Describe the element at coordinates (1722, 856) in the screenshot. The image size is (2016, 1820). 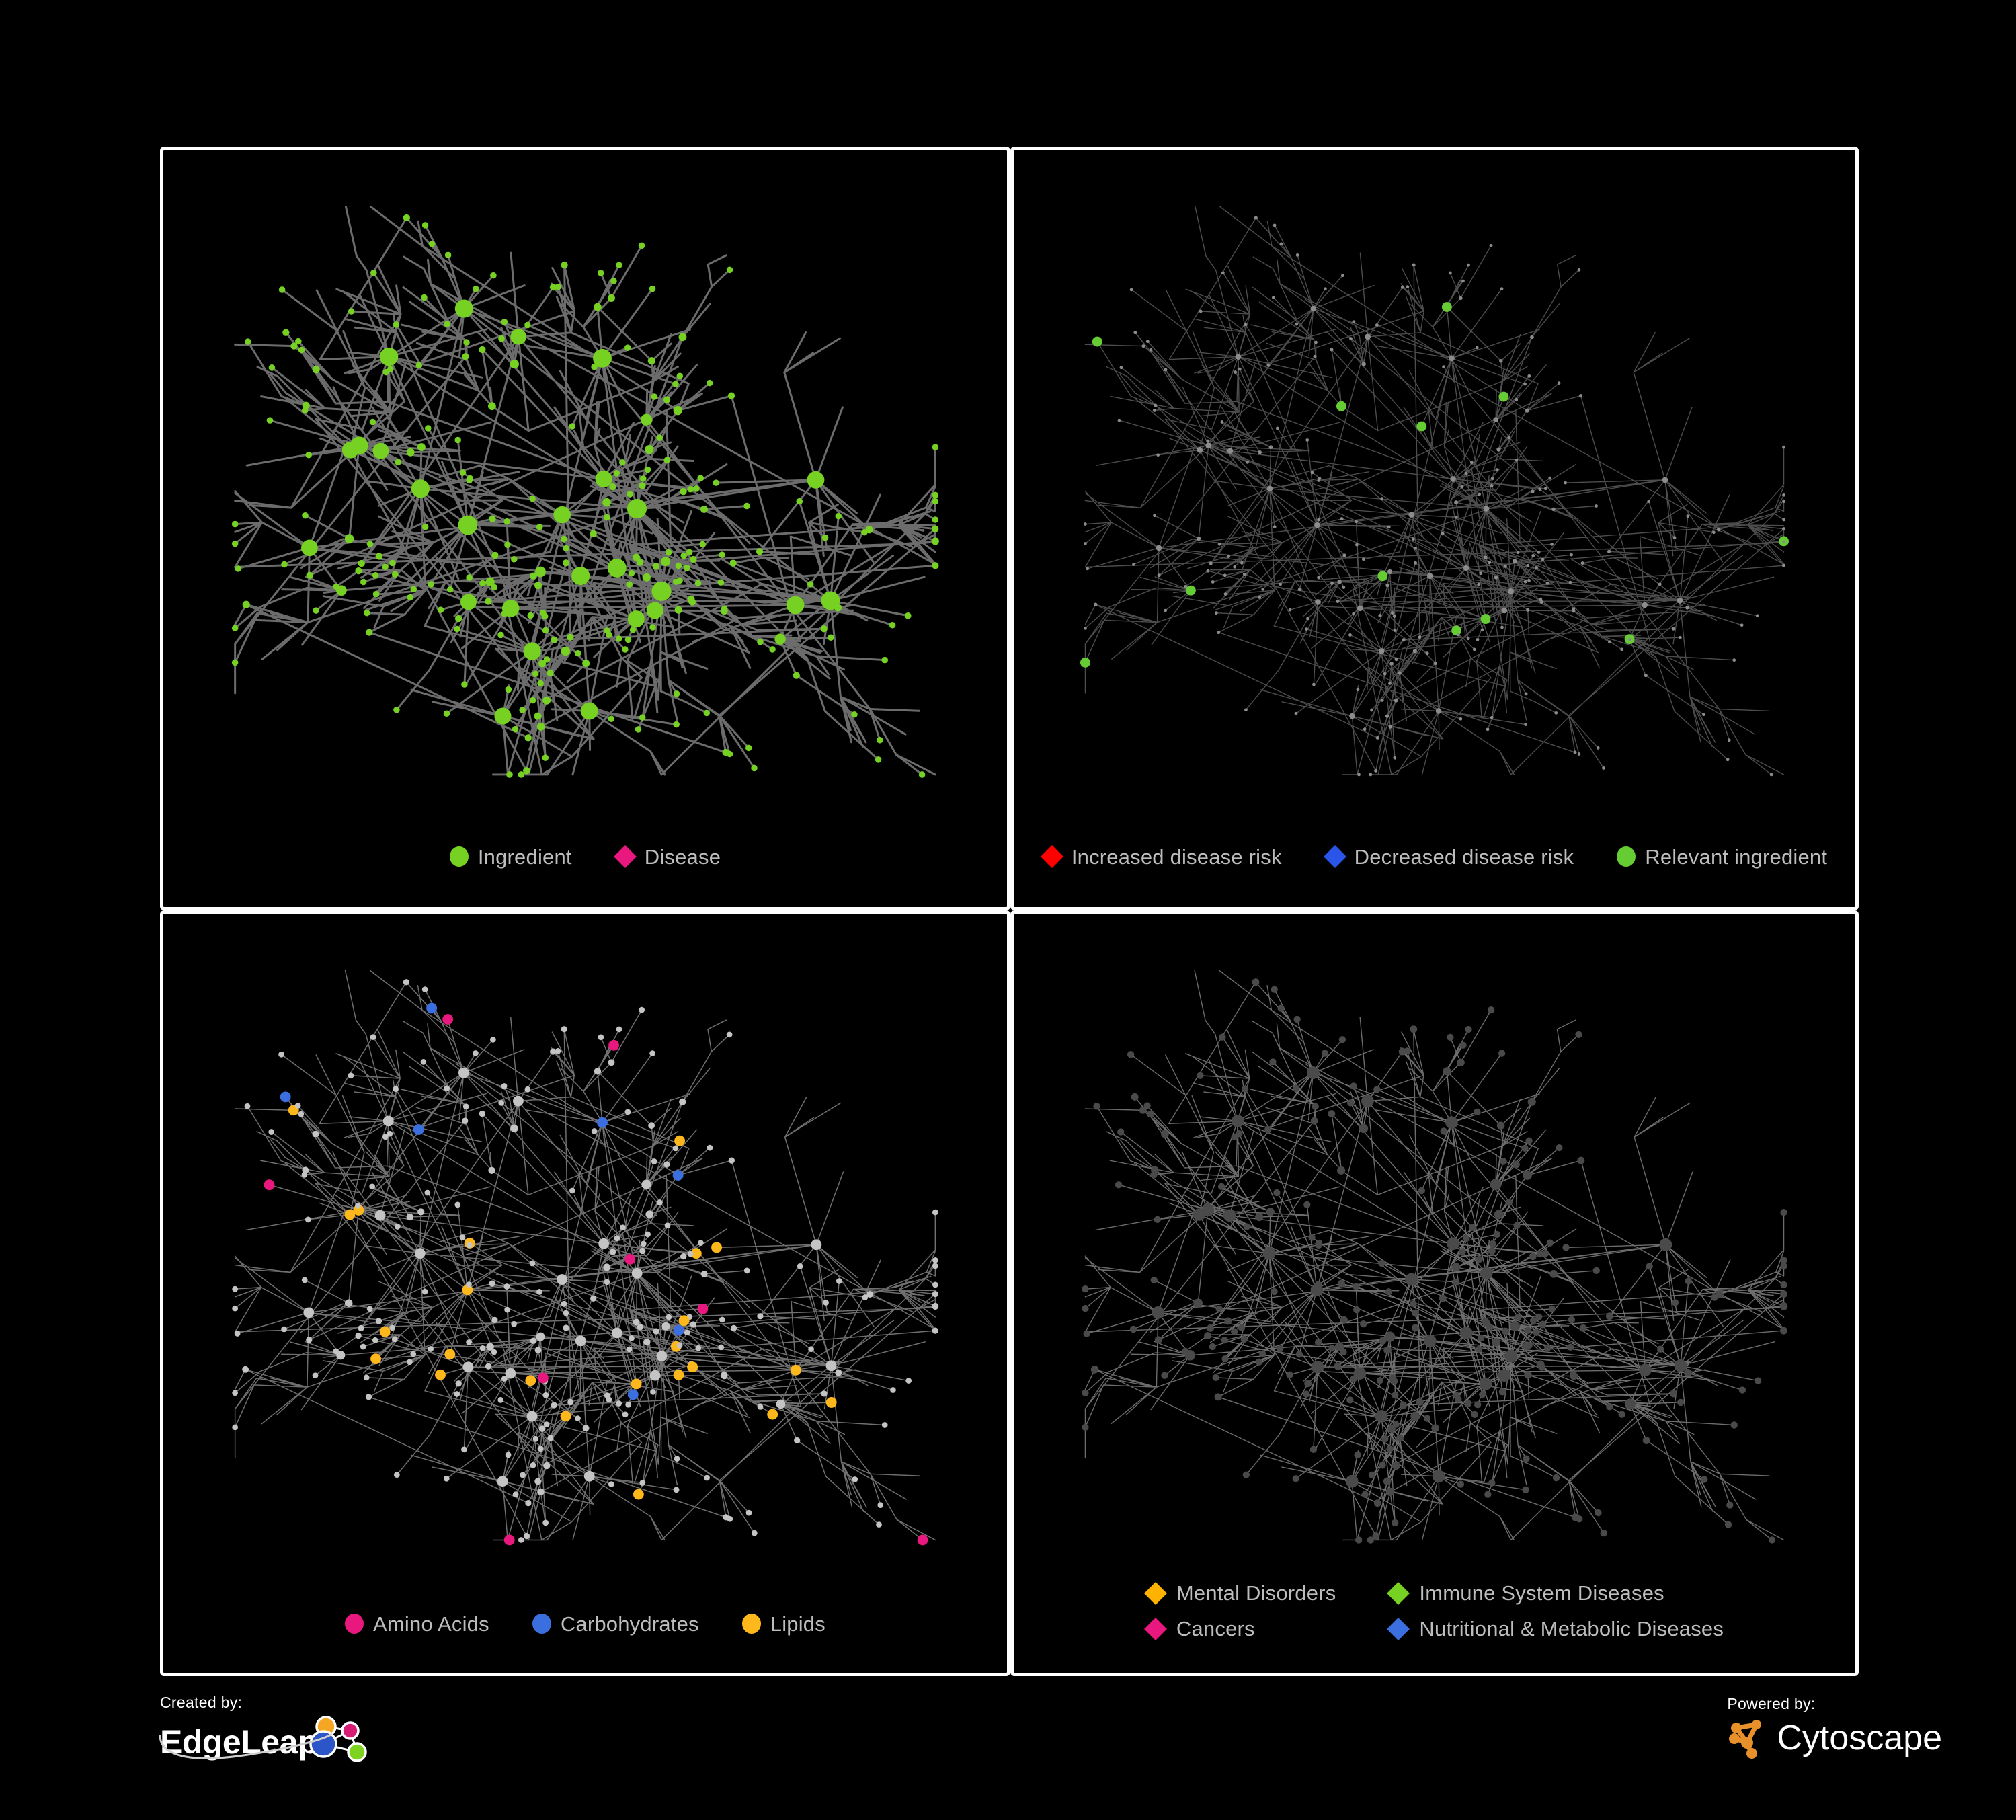
I see `legend-item-relevant-ingredient: Relevant ingredient` at that location.